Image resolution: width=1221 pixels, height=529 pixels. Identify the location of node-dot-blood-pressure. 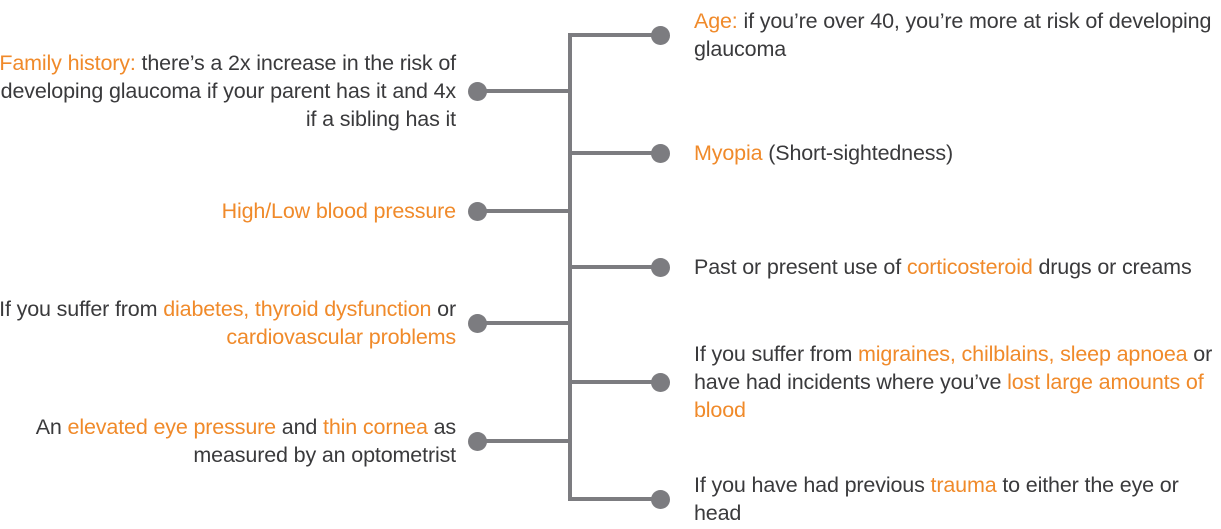
(477, 211).